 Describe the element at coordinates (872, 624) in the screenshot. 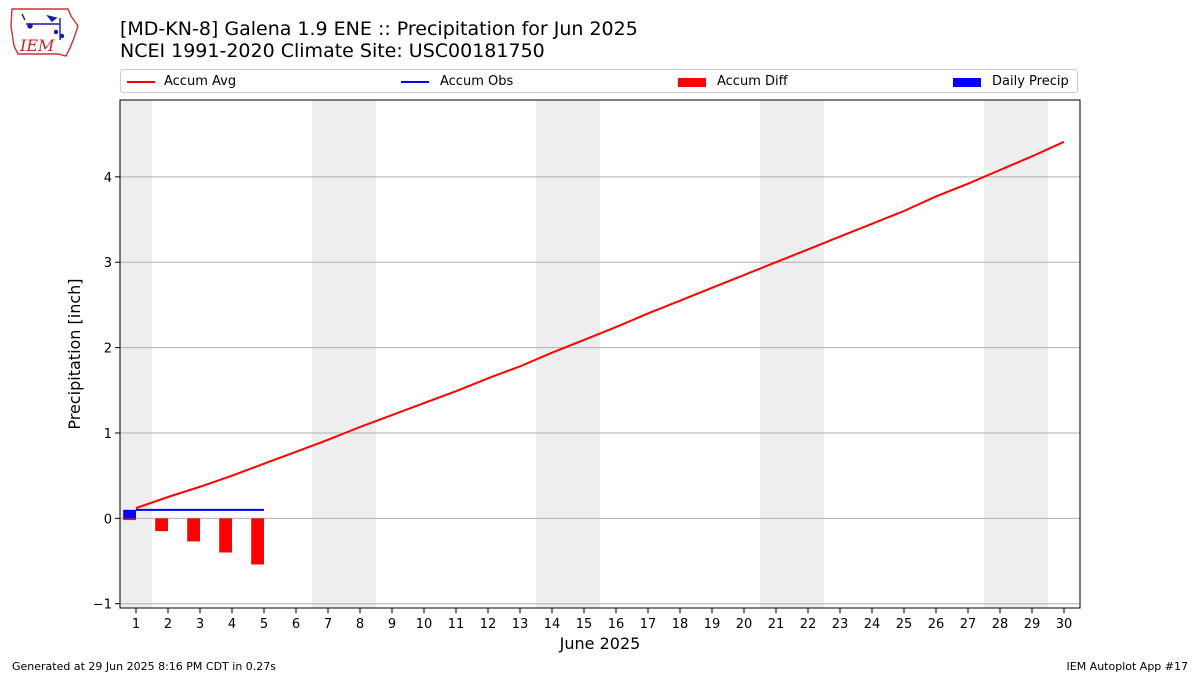

I see `x-tick-label: 24` at that location.